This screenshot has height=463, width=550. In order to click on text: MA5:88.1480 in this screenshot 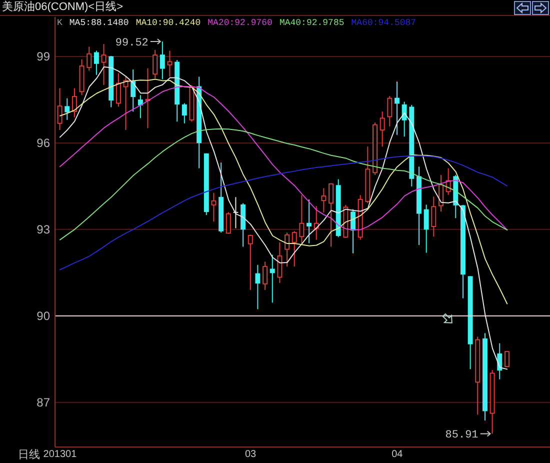, I will do `click(99, 23)`.